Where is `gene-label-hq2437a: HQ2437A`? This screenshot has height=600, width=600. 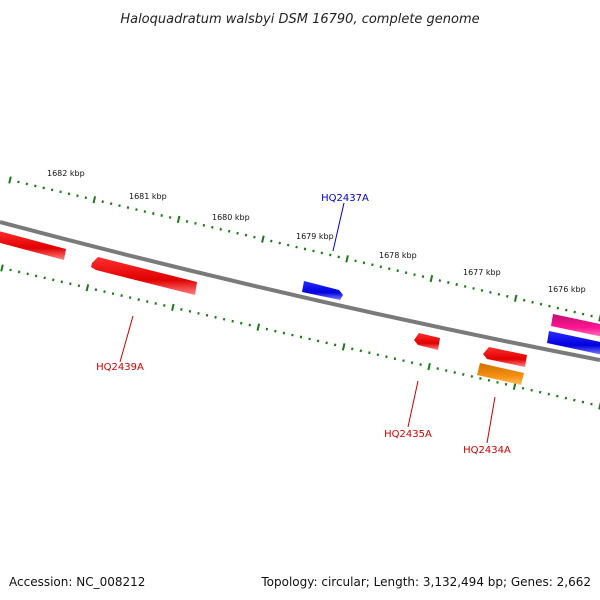
gene-label-hq2437a: HQ2437A is located at coordinates (345, 198).